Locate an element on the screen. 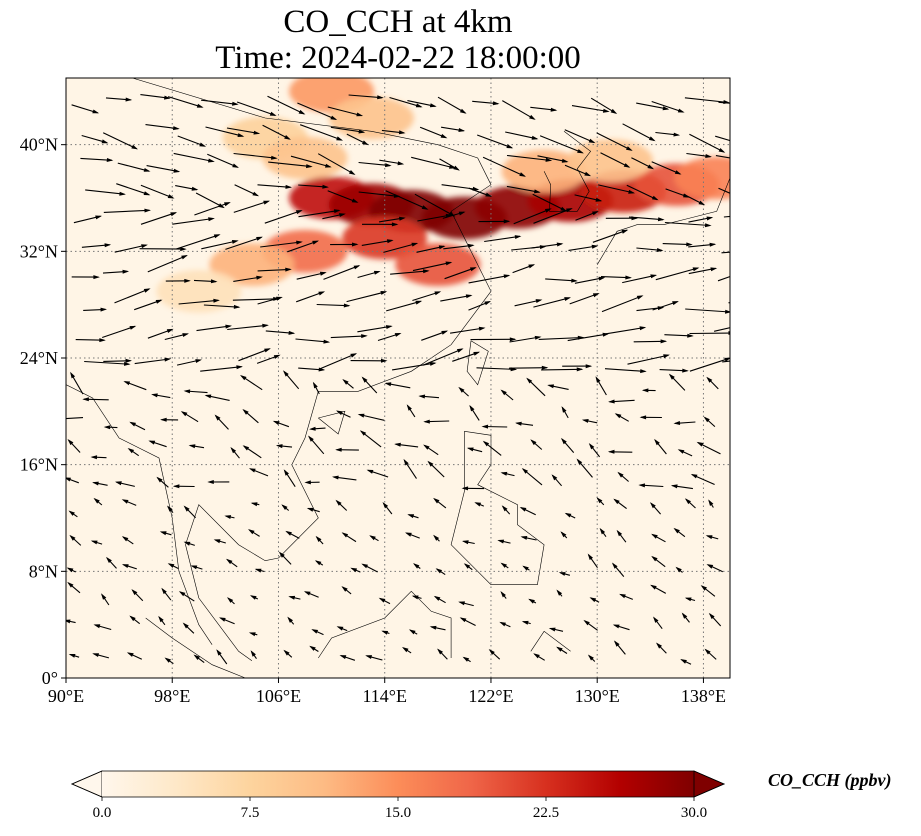 The height and width of the screenshot is (836, 921). colorbar-label: CO_CCH (ppbv) is located at coordinates (830, 780).